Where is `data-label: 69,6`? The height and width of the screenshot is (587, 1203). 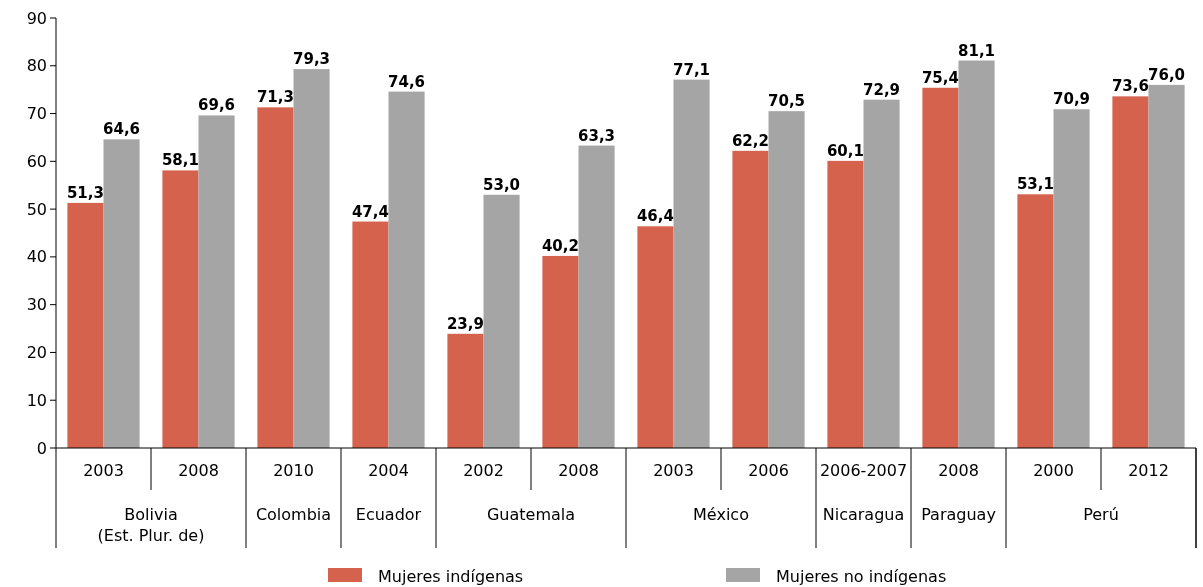
data-label: 69,6 is located at coordinates (217, 105).